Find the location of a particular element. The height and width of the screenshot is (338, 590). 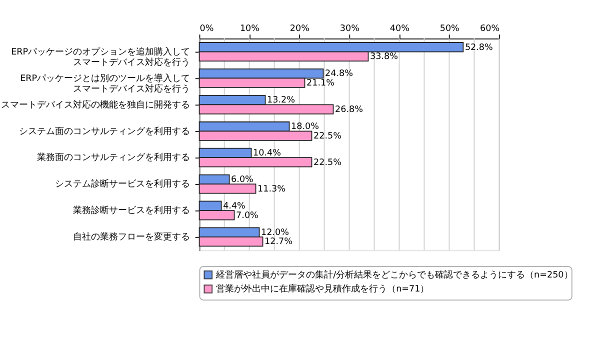

y-tick-label: 自社の業務フローを変更する is located at coordinates (131, 237).